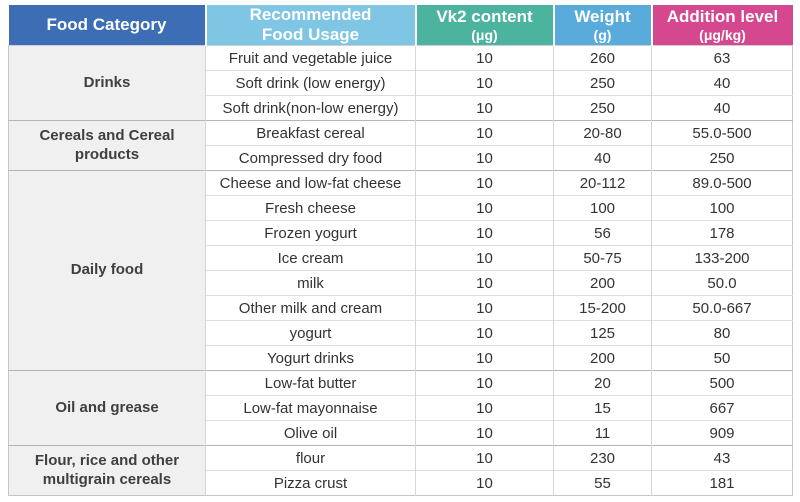 Image resolution: width=800 pixels, height=502 pixels. I want to click on usage-cell: flour, so click(310, 458).